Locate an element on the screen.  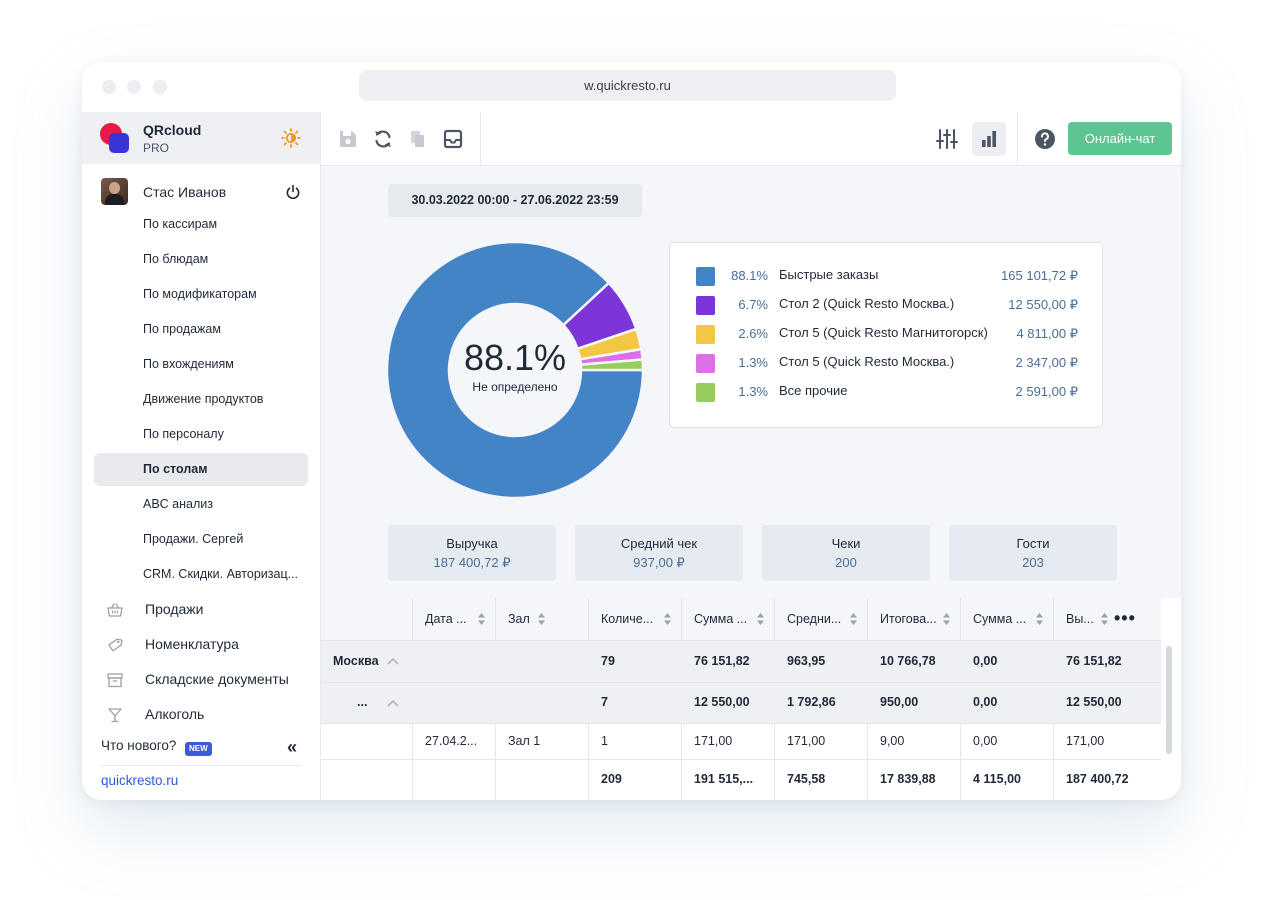
table-scrollbar is located at coordinates (1169, 700).